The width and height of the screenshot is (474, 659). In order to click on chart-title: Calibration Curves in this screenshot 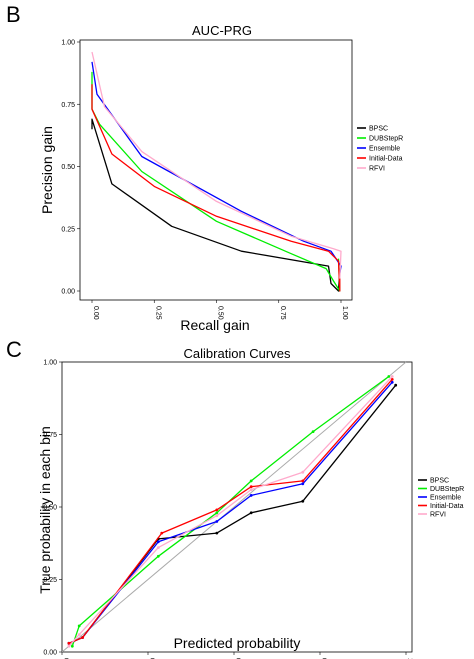, I will do `click(237, 353)`.